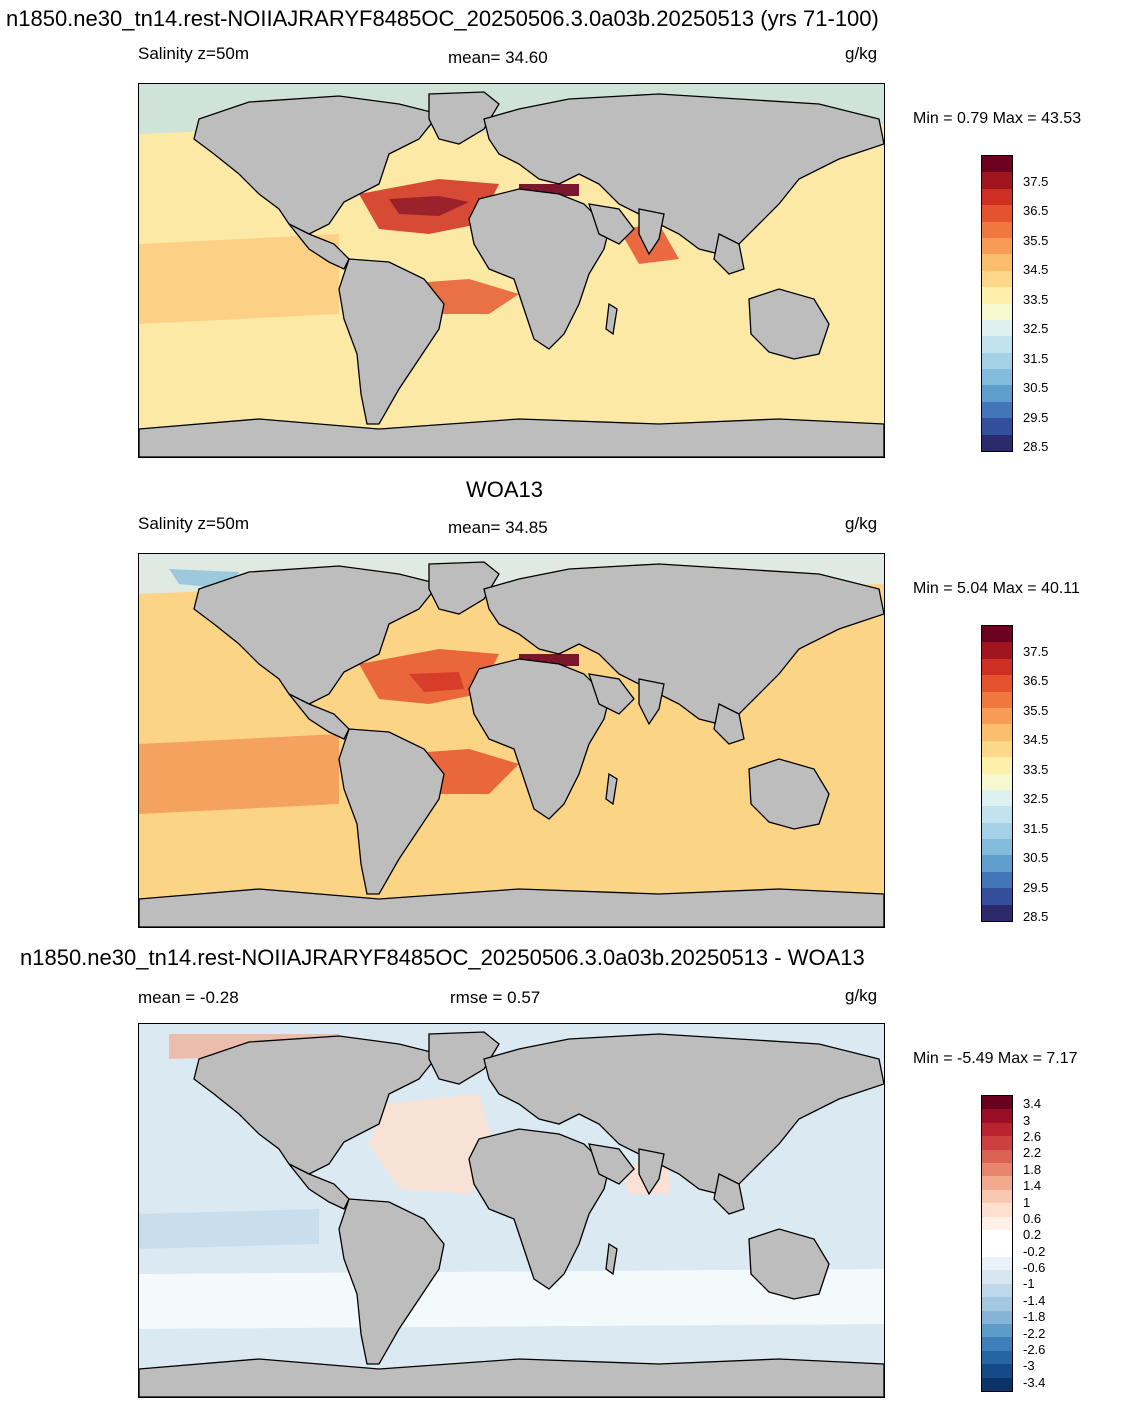  What do you see at coordinates (861, 53) in the screenshot?
I see `panel1-units-label: g/kg` at bounding box center [861, 53].